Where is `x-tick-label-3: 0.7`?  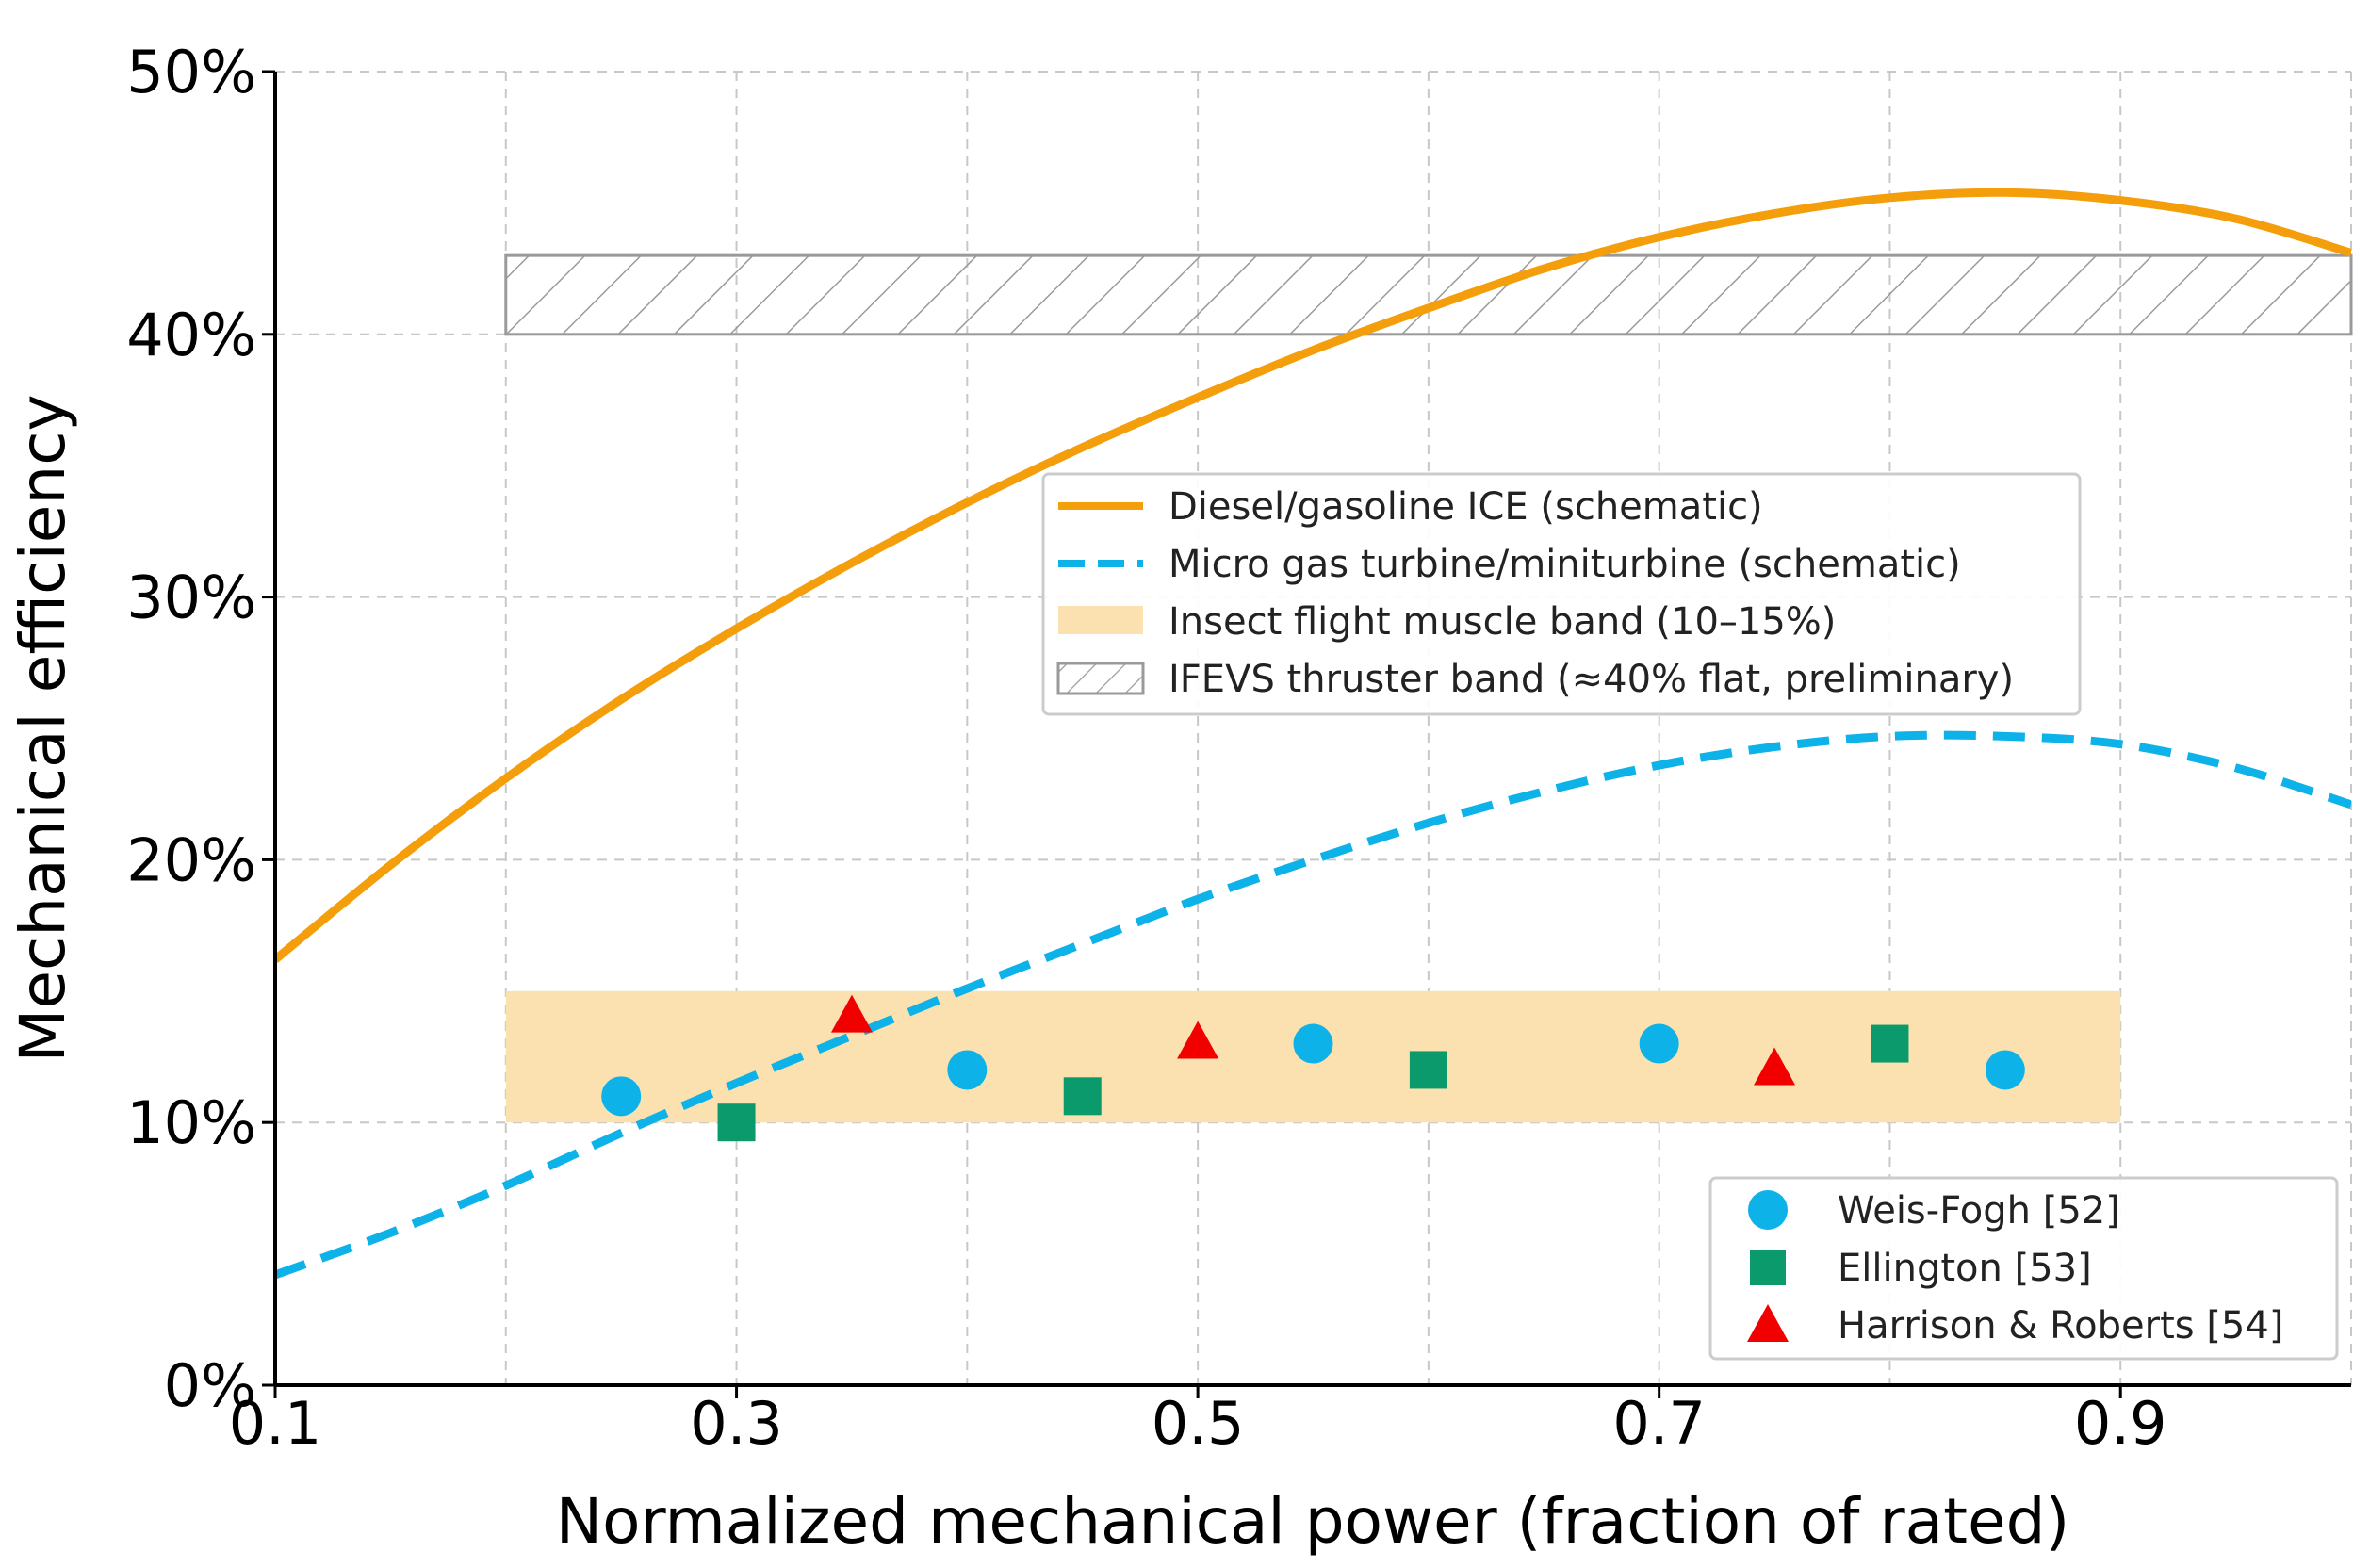 x-tick-label-3: 0.7 is located at coordinates (1659, 1423).